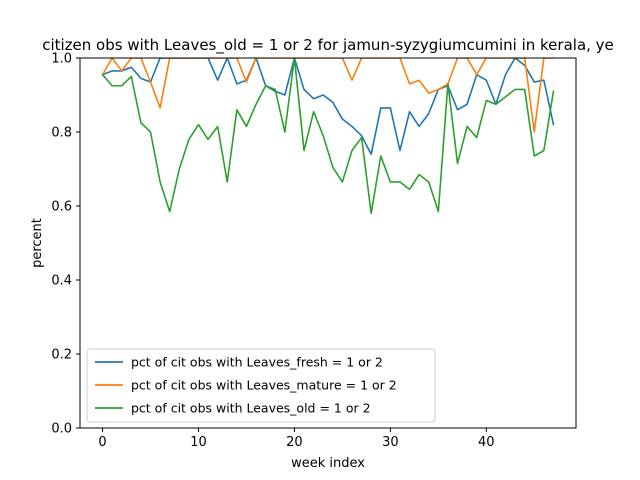 The height and width of the screenshot is (480, 640). Describe the element at coordinates (61, 429) in the screenshot. I see `y-tick-label: 0.0` at that location.